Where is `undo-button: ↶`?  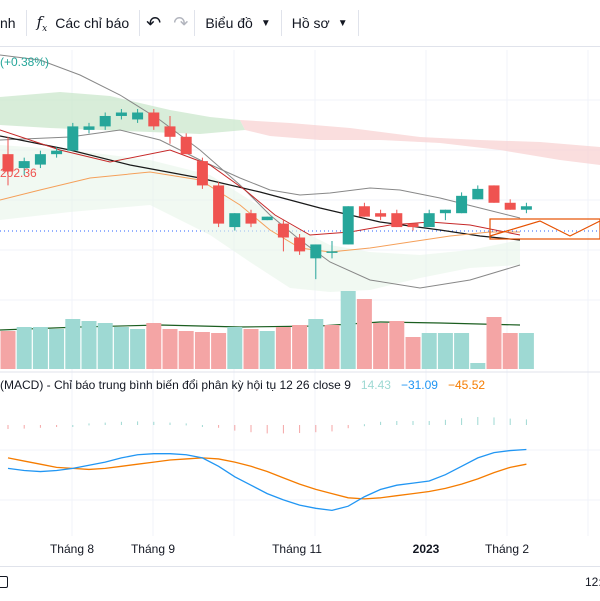 undo-button: ↶ is located at coordinates (153, 23).